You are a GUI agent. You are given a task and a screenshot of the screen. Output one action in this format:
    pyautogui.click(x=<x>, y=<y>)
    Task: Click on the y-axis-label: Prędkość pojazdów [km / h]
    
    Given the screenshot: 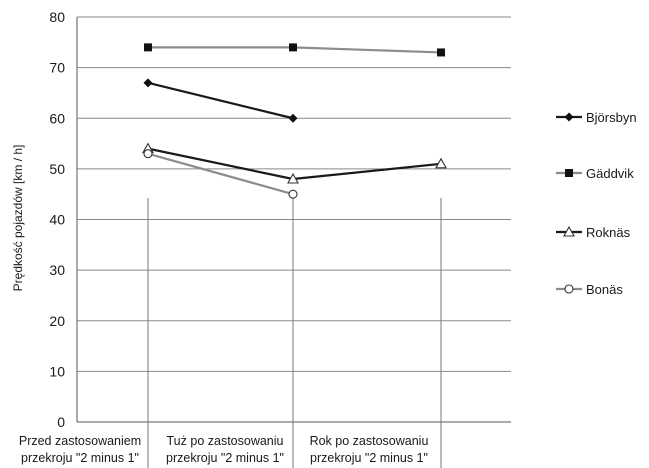 What is the action you would take?
    pyautogui.click(x=18, y=218)
    